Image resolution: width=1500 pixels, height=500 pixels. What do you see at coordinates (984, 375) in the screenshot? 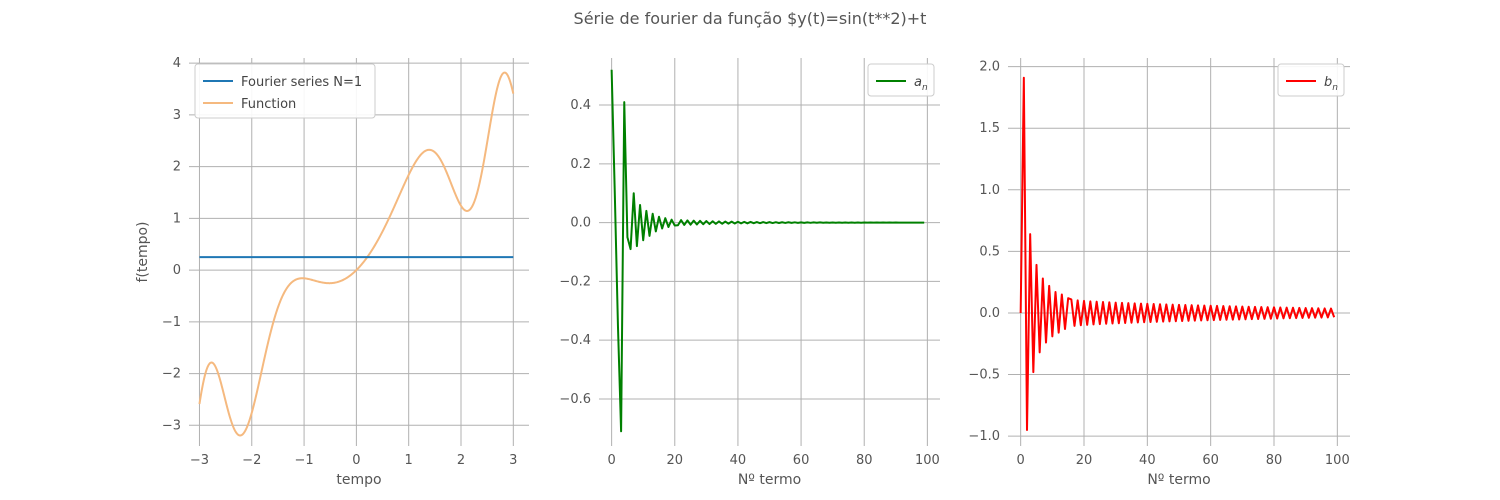
I see `y-tick-label: −0.5` at bounding box center [984, 375].